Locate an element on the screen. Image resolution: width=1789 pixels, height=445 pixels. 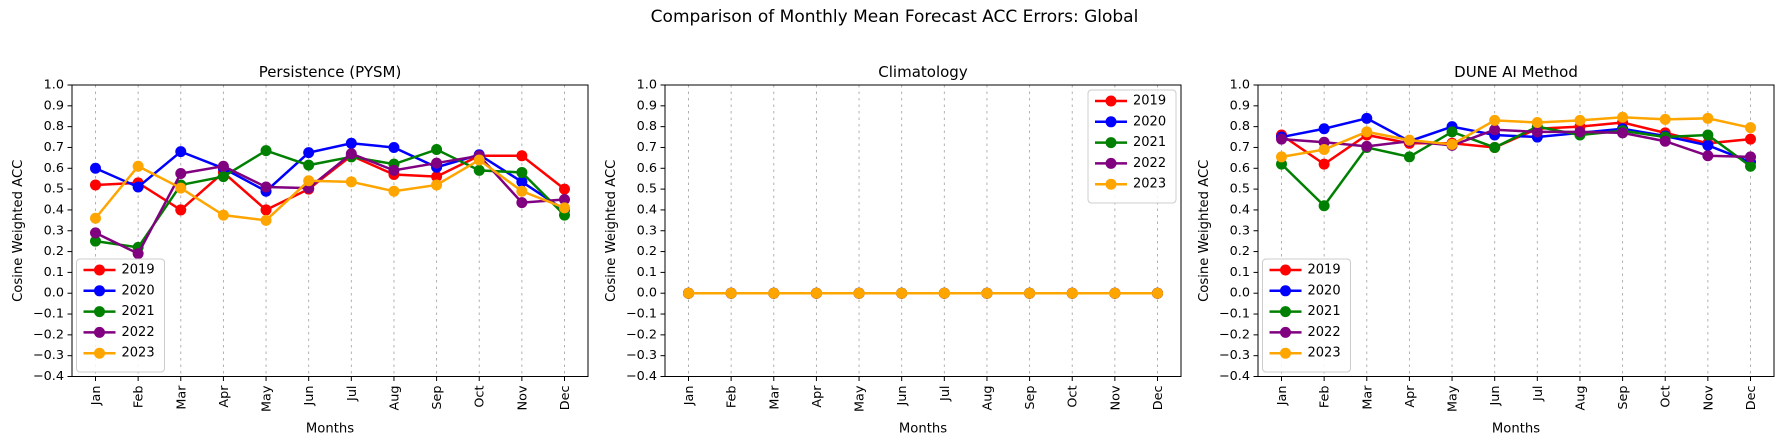
subplot-title-climatology: Climatology is located at coordinates (923, 72).